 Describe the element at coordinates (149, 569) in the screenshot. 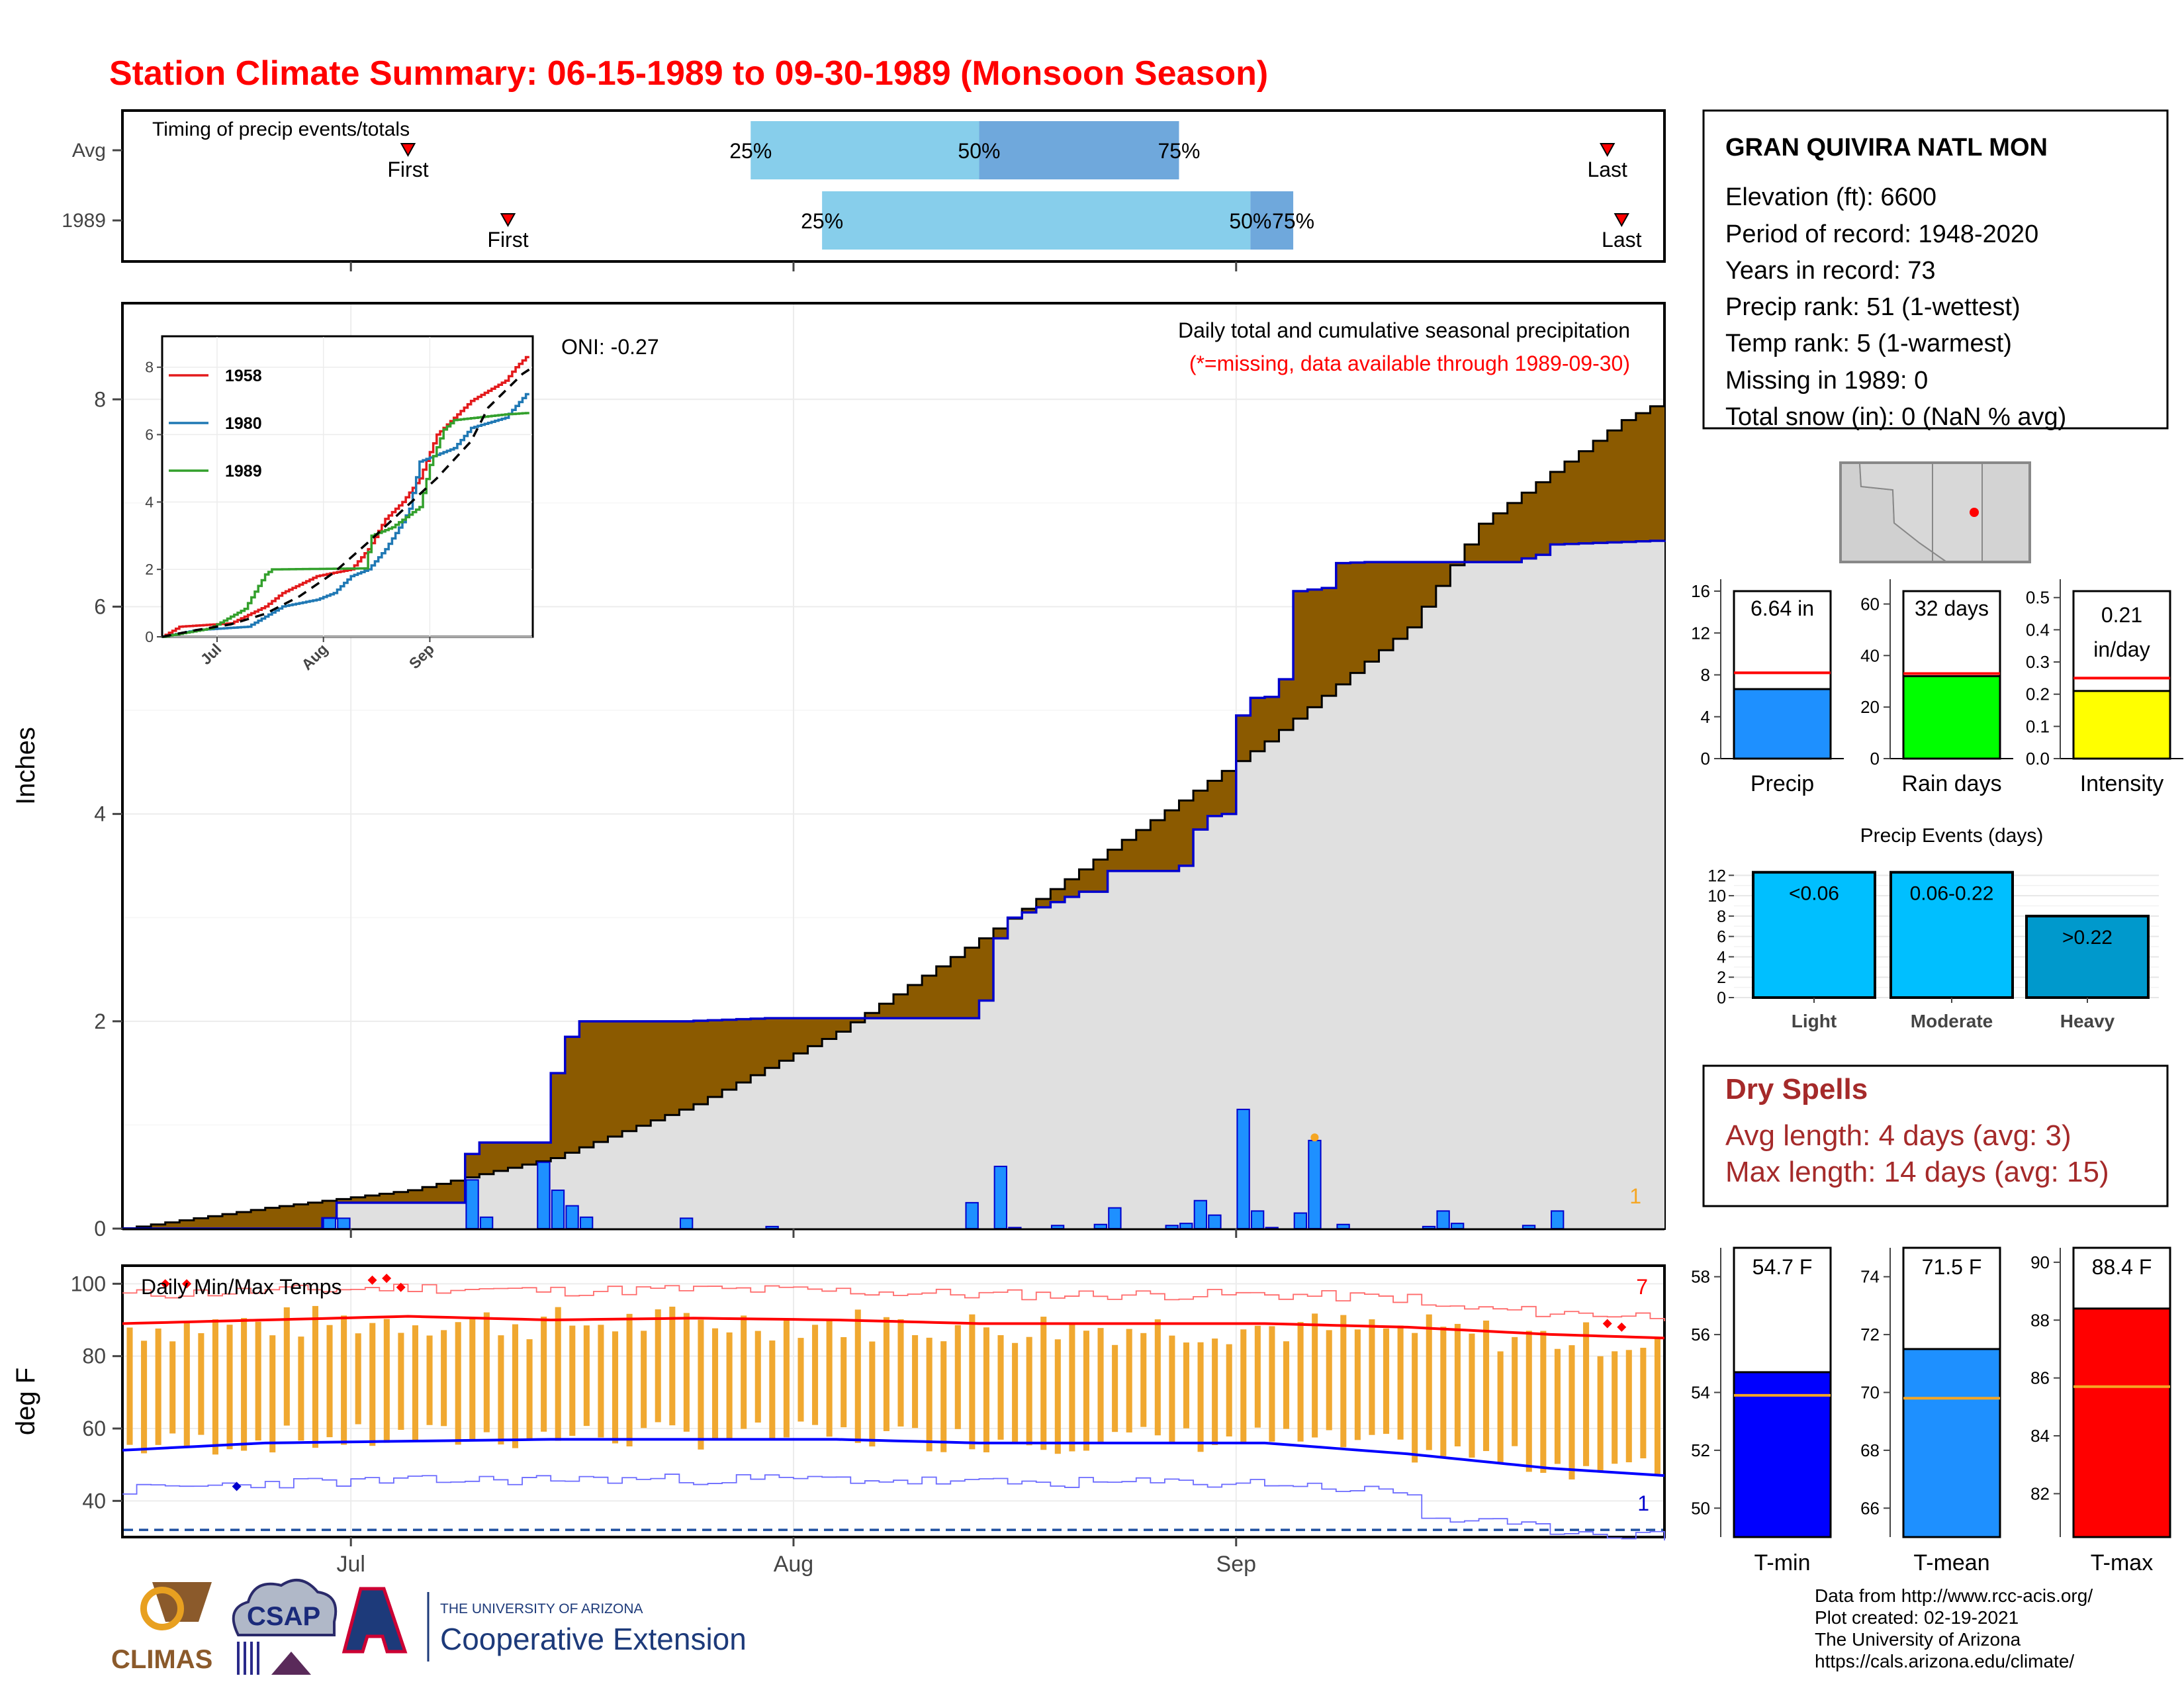

I see `inset-ytick-label: 2` at that location.